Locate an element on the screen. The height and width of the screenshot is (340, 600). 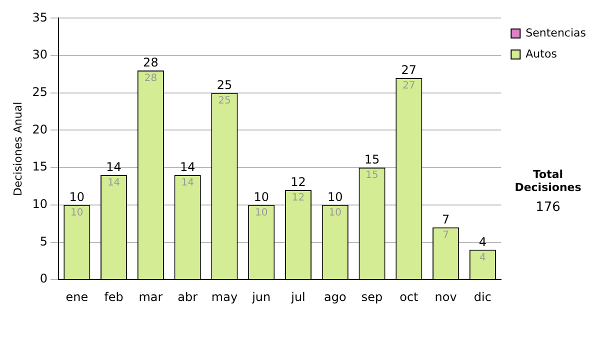
legend-label: Autos is located at coordinates (542, 53).